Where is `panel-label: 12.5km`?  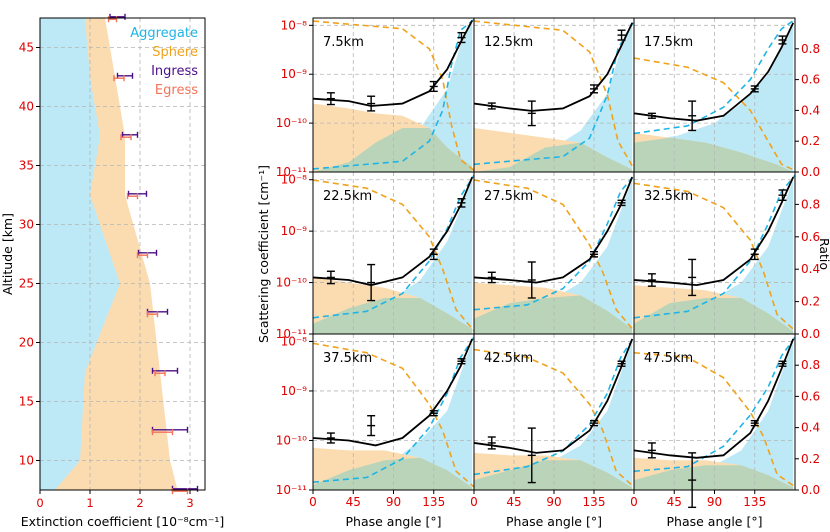 panel-label: 12.5km is located at coordinates (508, 42).